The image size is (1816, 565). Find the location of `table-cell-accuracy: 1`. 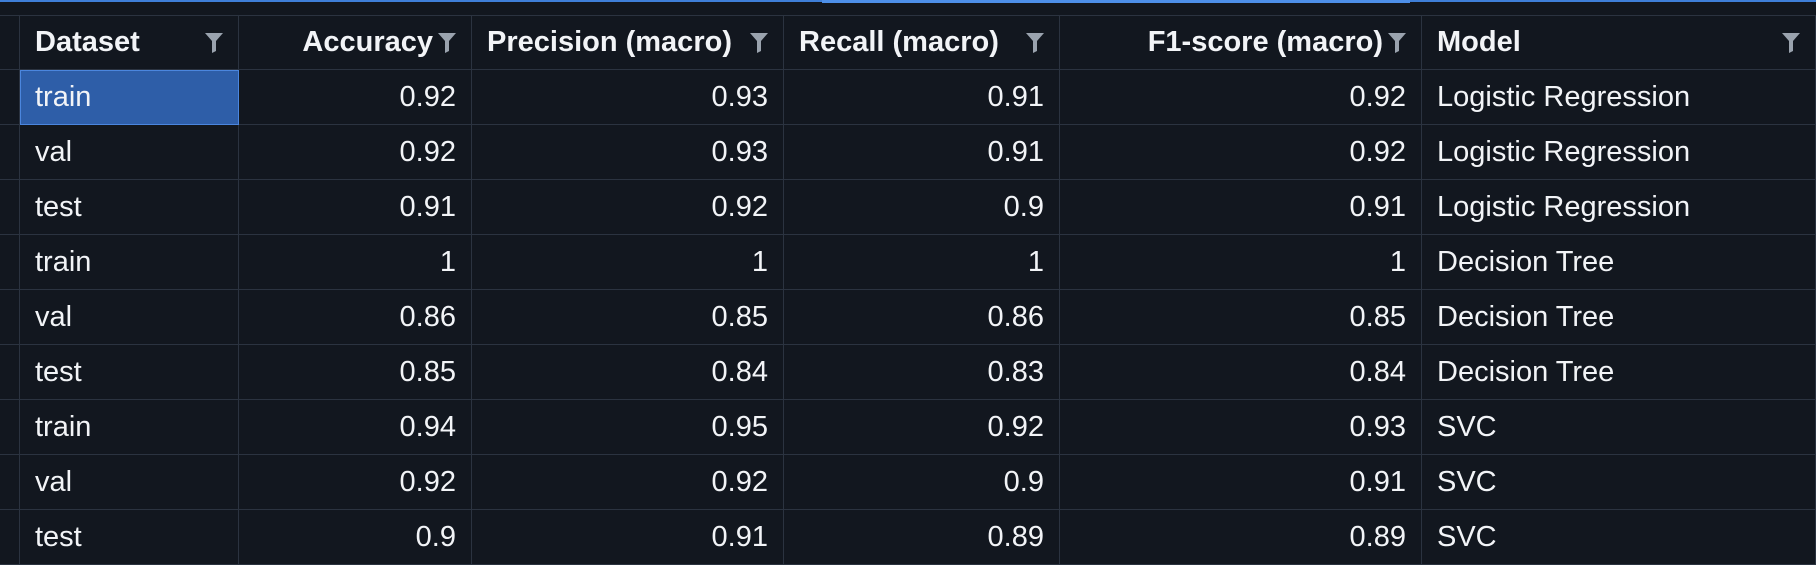

table-cell-accuracy: 1 is located at coordinates (355, 262).